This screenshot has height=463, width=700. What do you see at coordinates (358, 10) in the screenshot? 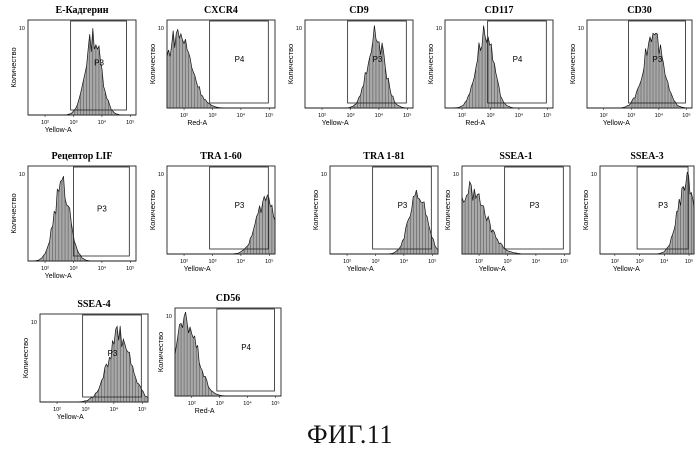
I see `panel-title: CD9` at bounding box center [358, 10].